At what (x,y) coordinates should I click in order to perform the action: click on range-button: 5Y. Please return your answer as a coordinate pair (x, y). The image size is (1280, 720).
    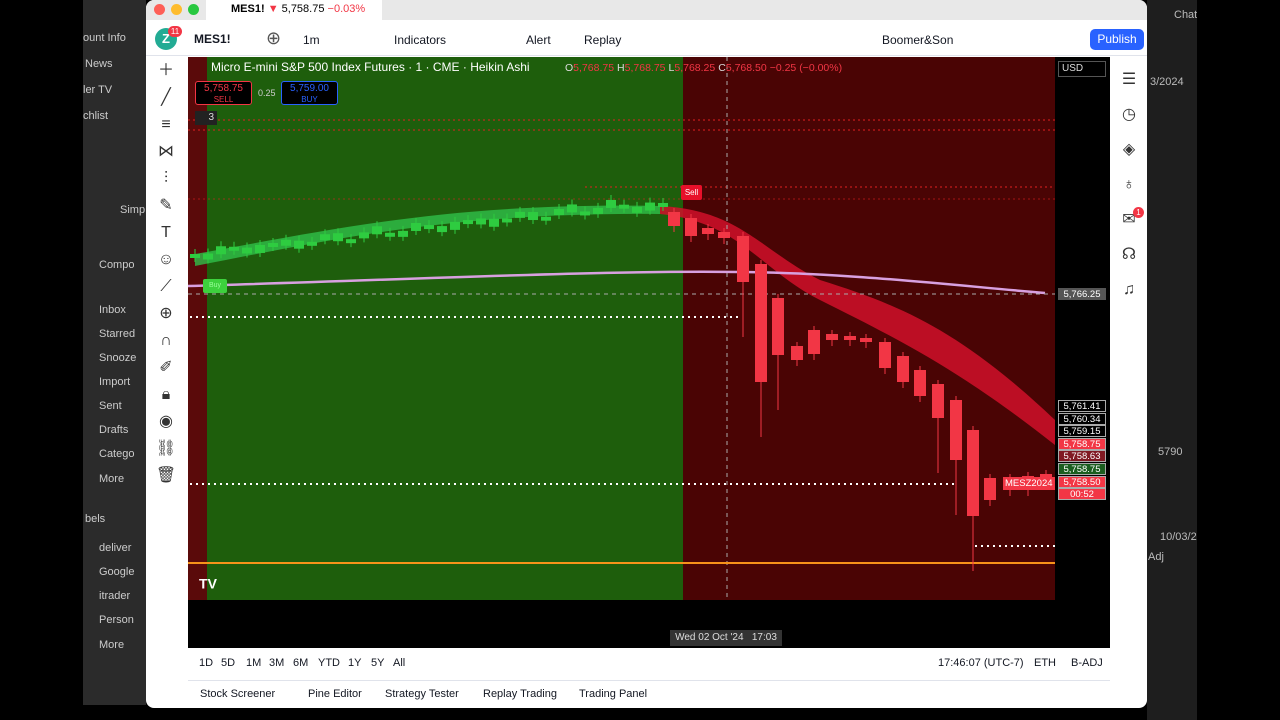
    Looking at the image, I should click on (378, 663).